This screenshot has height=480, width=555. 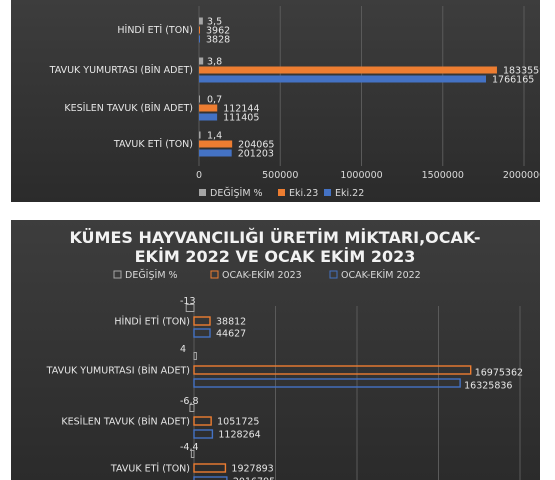 What do you see at coordinates (303, 193) in the screenshot?
I see `legend-entry: Eki.23` at bounding box center [303, 193].